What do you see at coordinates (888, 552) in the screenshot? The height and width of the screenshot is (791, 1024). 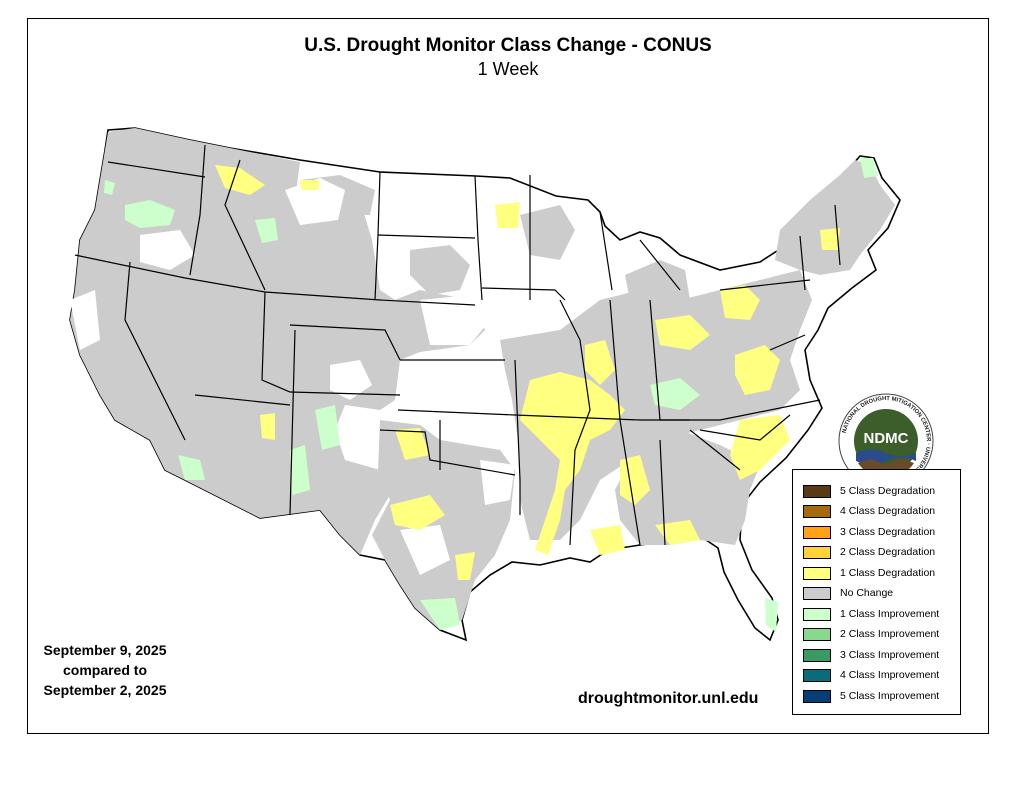 I see `legend-label: 2 Class Degradation` at bounding box center [888, 552].